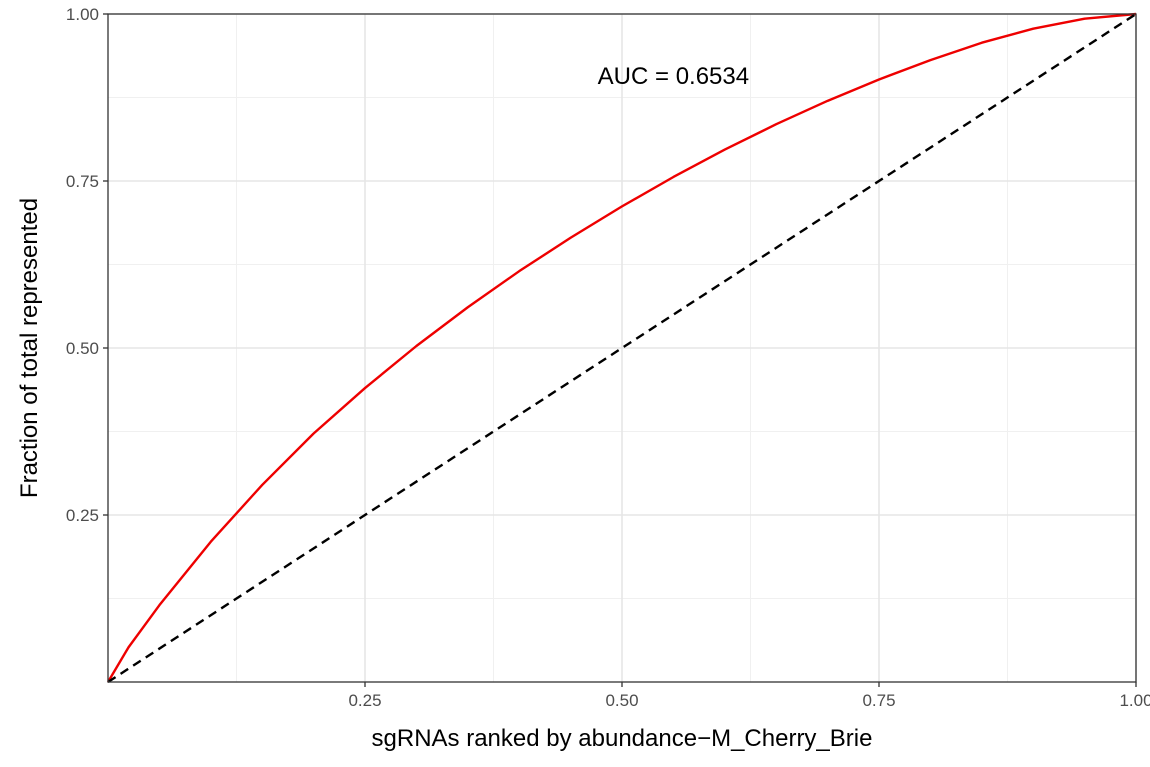 Image resolution: width=1150 pixels, height=767 pixels. Describe the element at coordinates (749, 696) in the screenshot. I see `x-axis: 0.25 0.50 0.75 1.00` at that location.